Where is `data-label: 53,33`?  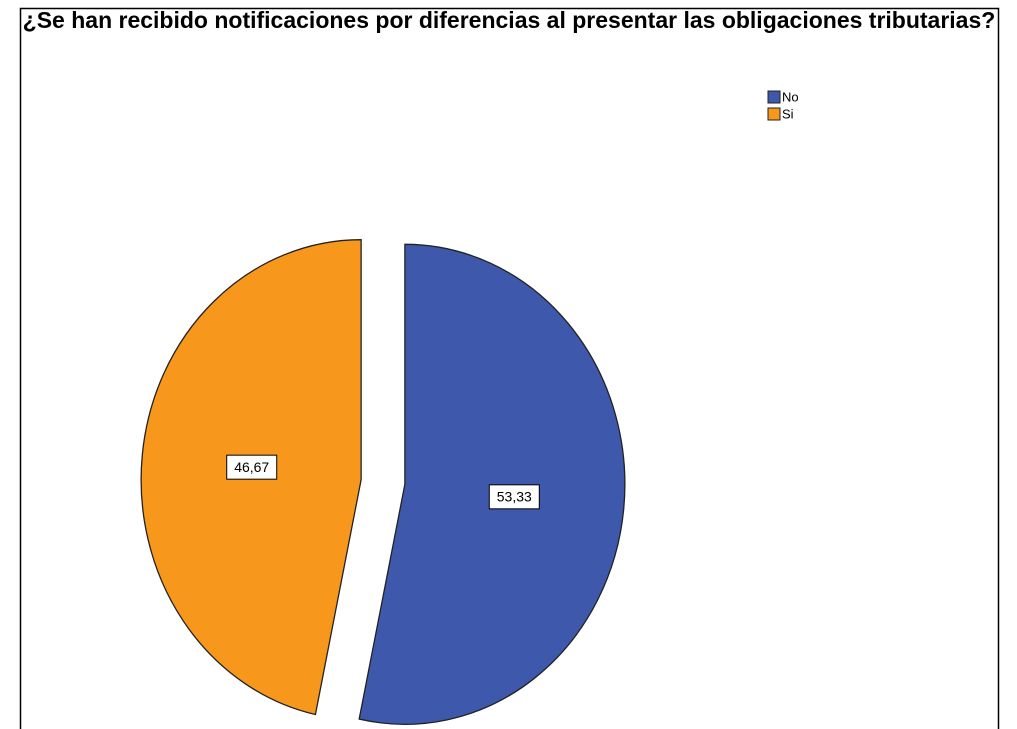 data-label: 53,33 is located at coordinates (514, 497).